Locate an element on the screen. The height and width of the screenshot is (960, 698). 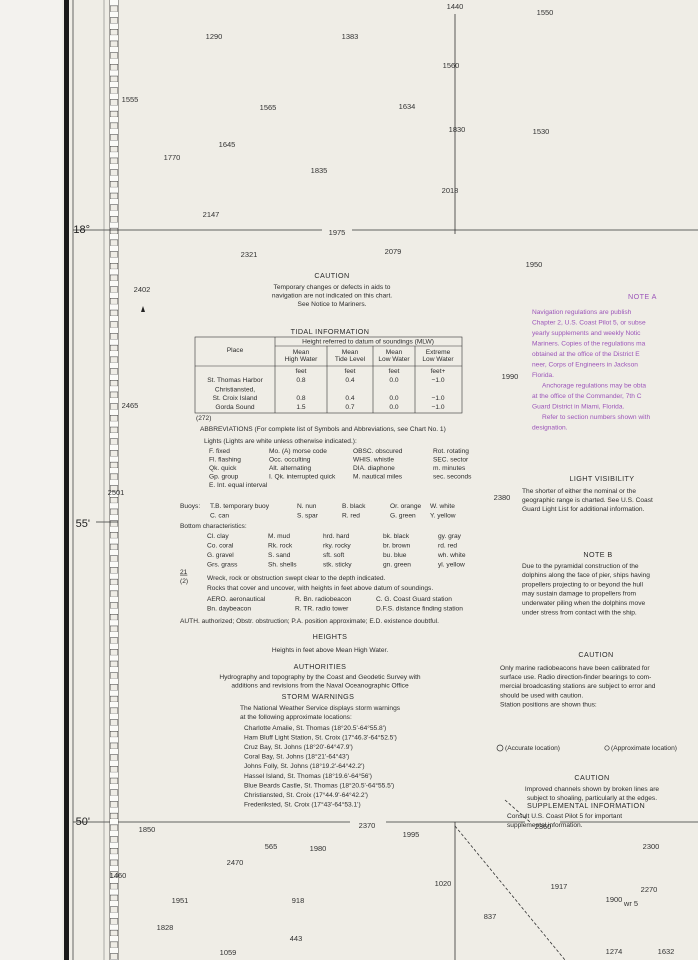
abbr-item: R. TR. radio tower is located at coordinates (322, 608).